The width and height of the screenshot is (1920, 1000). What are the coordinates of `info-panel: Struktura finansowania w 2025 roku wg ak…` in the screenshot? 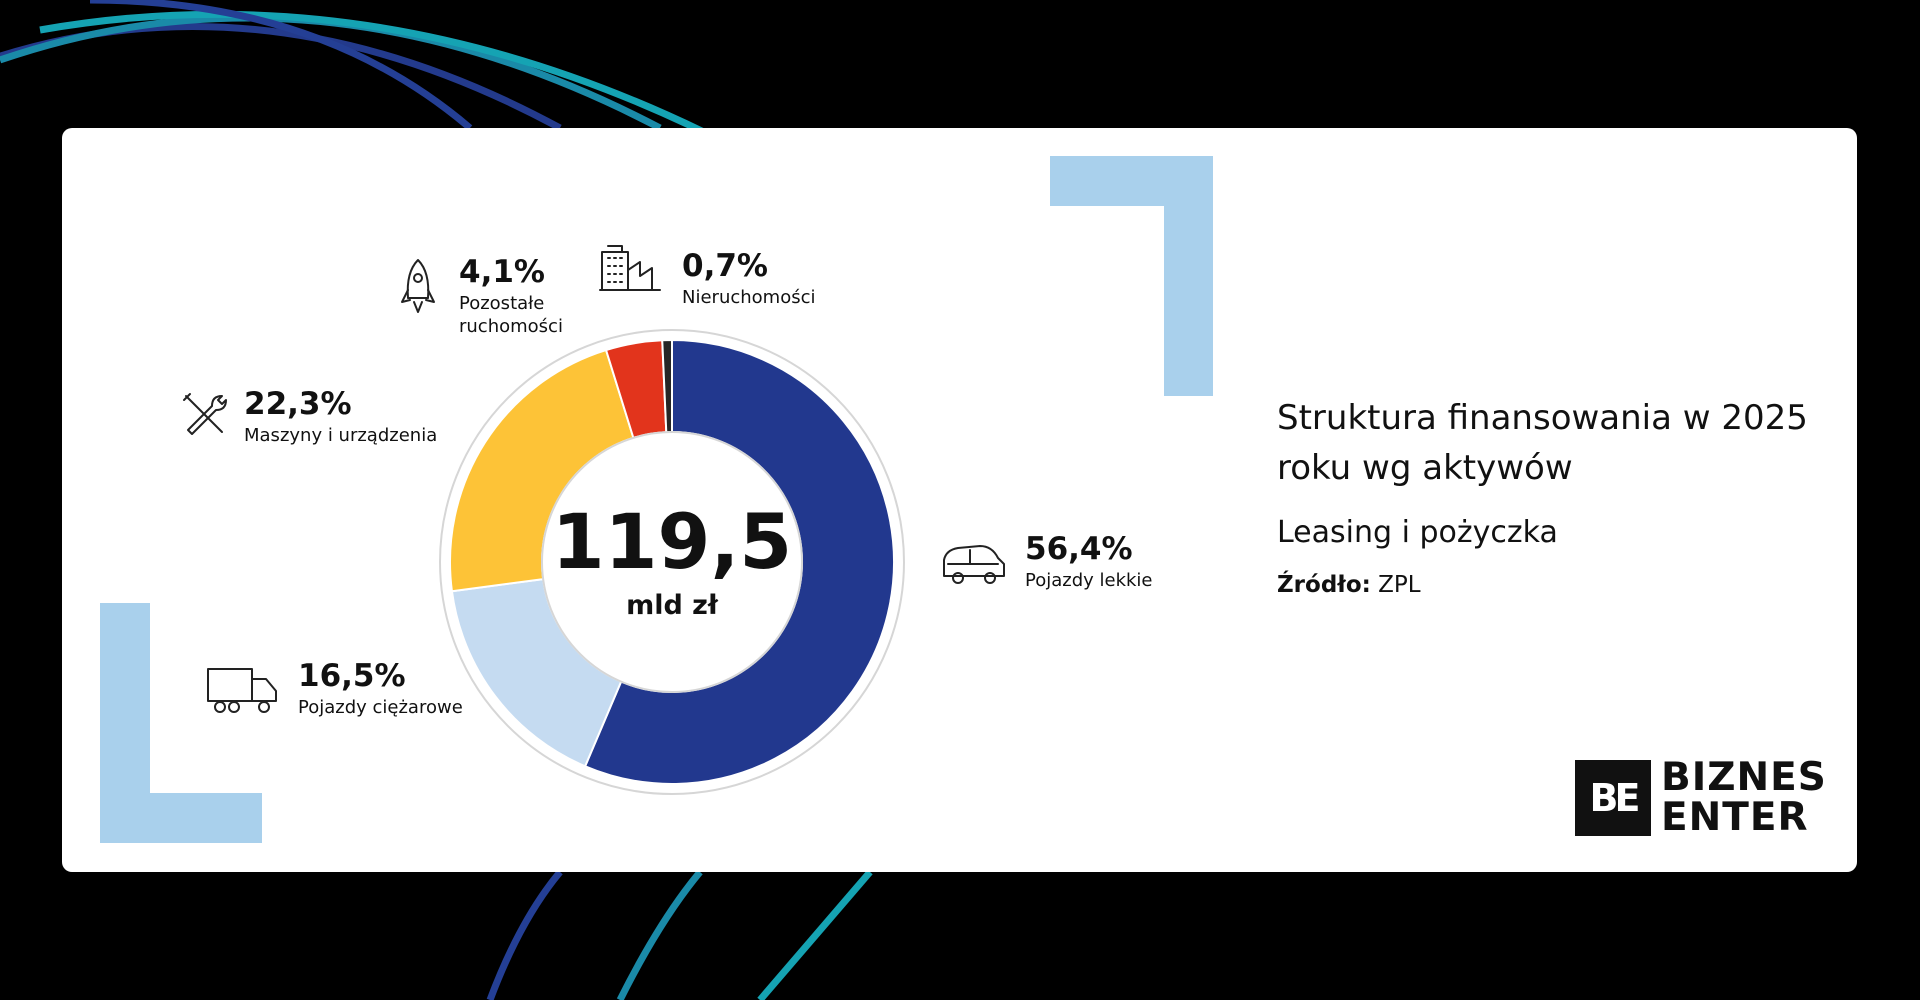 It's located at (1557, 495).